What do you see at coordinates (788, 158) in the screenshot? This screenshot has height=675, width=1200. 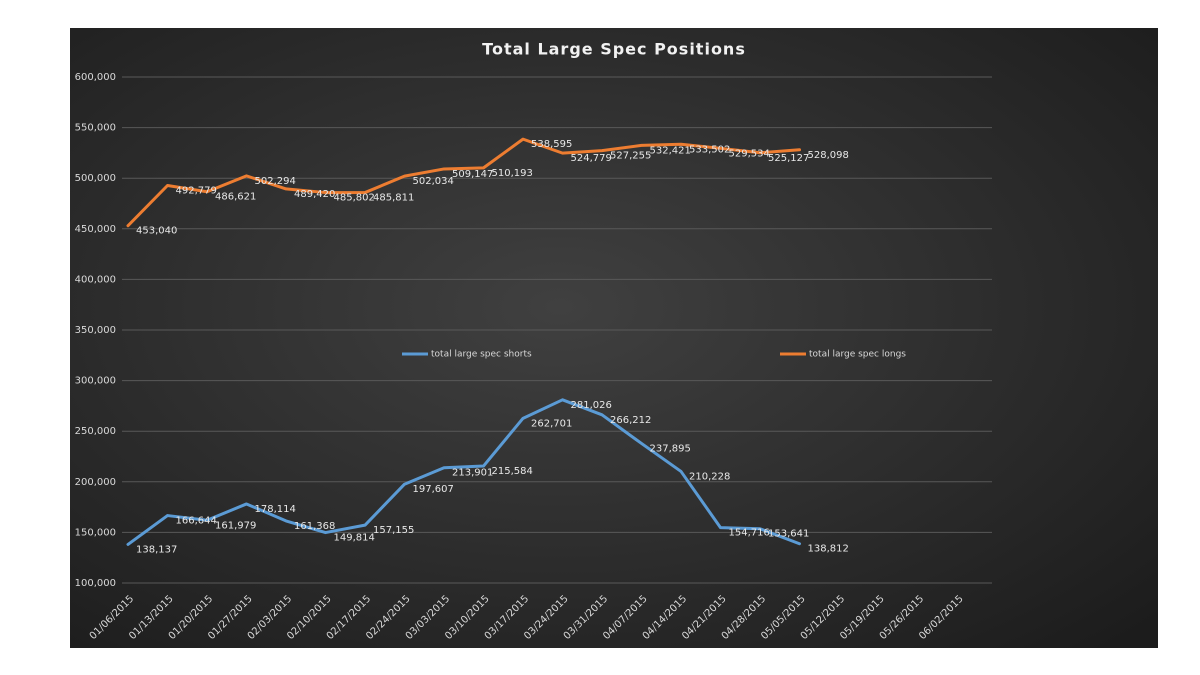 I see `data-label: 525,127` at bounding box center [788, 158].